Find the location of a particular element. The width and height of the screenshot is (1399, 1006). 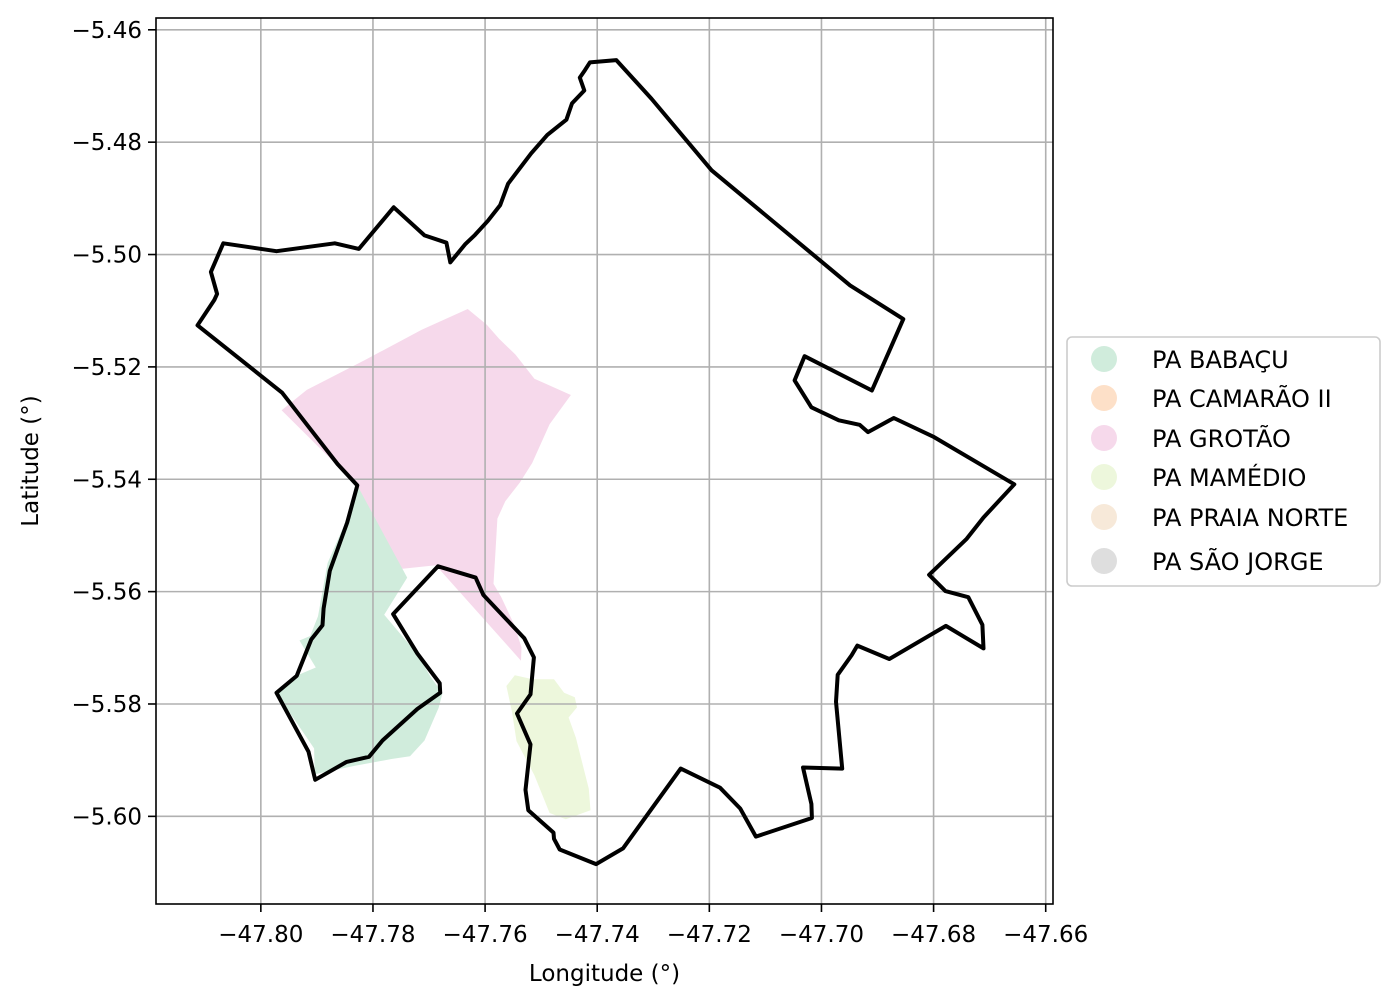

x-tick-label: −47.70 is located at coordinates (821, 935).